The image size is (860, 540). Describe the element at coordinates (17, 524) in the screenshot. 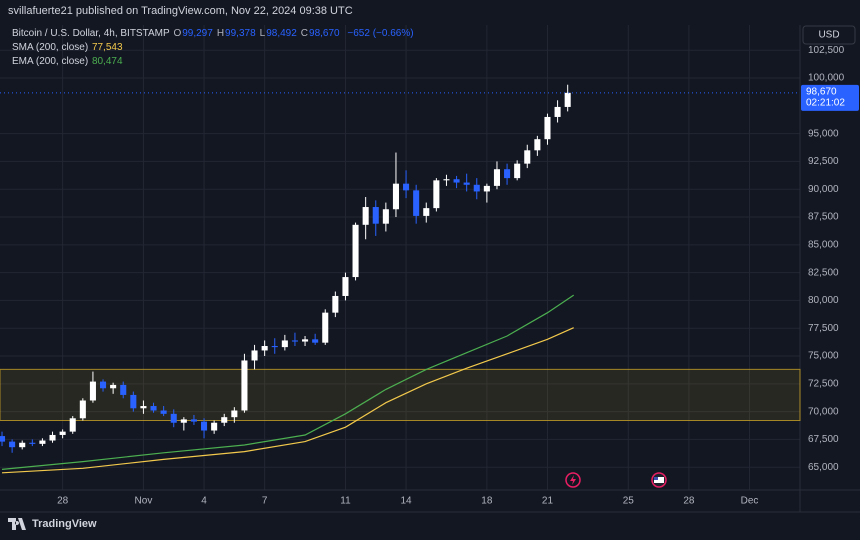

I see `logo` at that location.